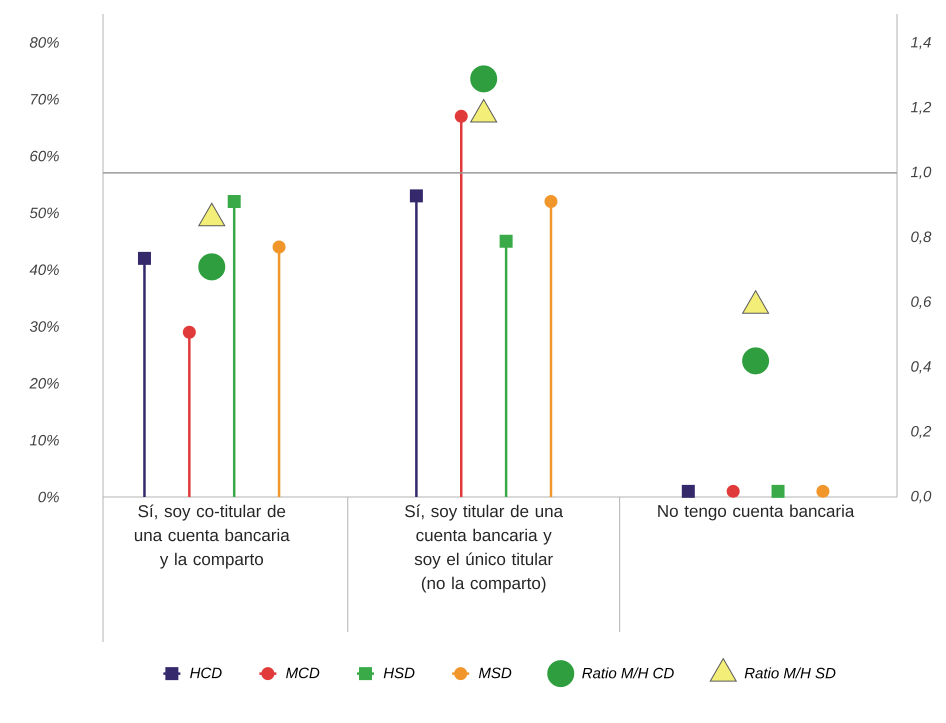 Image resolution: width=946 pixels, height=723 pixels. What do you see at coordinates (212, 536) in the screenshot?
I see `x-tick-label: Sí, soy co-titular de una cuenta bancaria y la comparto` at bounding box center [212, 536].